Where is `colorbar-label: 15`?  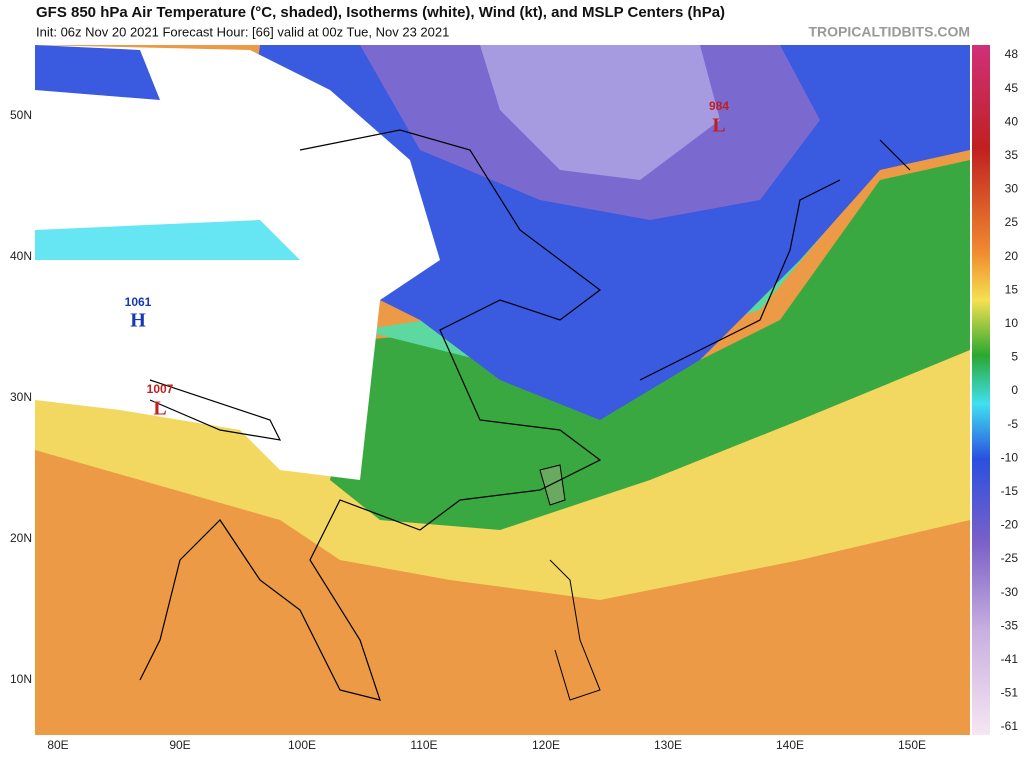
colorbar-label: 15 is located at coordinates (1012, 289).